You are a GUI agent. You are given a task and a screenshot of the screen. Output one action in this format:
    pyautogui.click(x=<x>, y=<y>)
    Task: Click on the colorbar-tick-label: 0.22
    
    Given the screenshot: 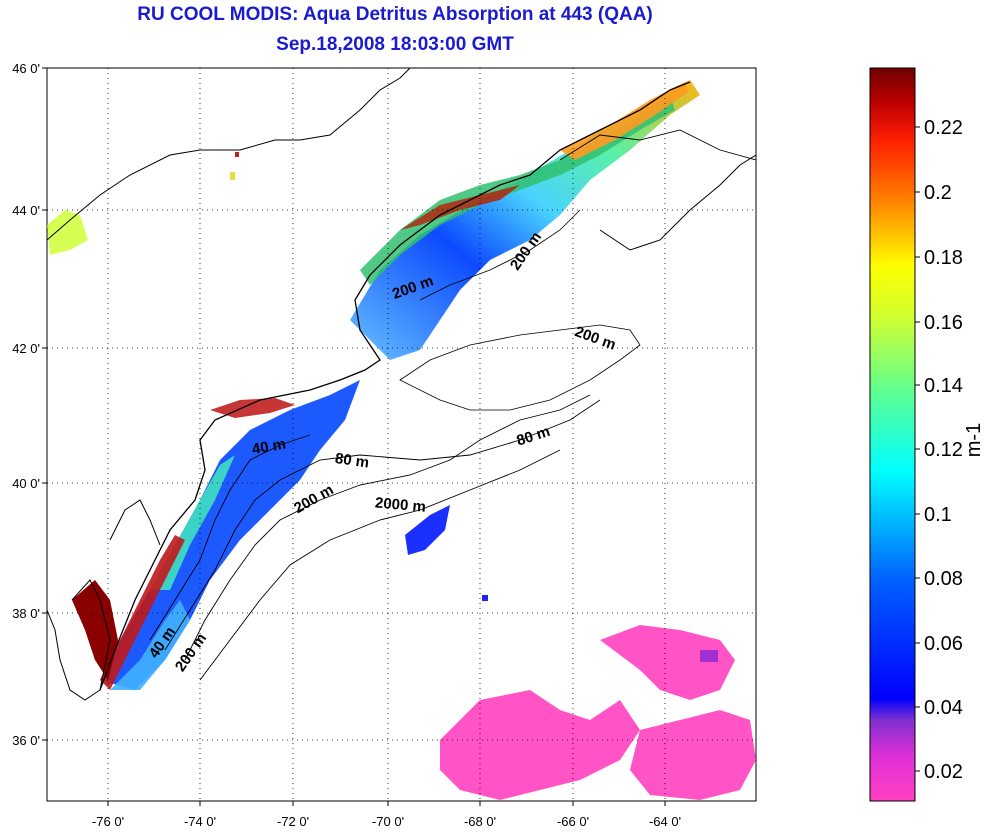 What is the action you would take?
    pyautogui.click(x=943, y=128)
    